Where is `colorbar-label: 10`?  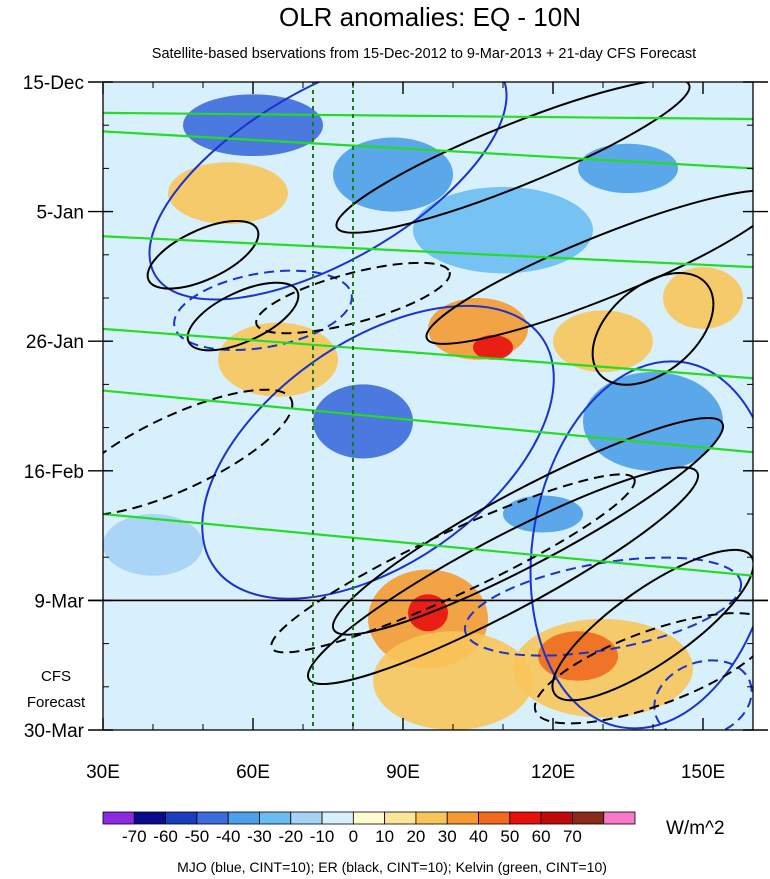
colorbar-label: 10 is located at coordinates (384, 836).